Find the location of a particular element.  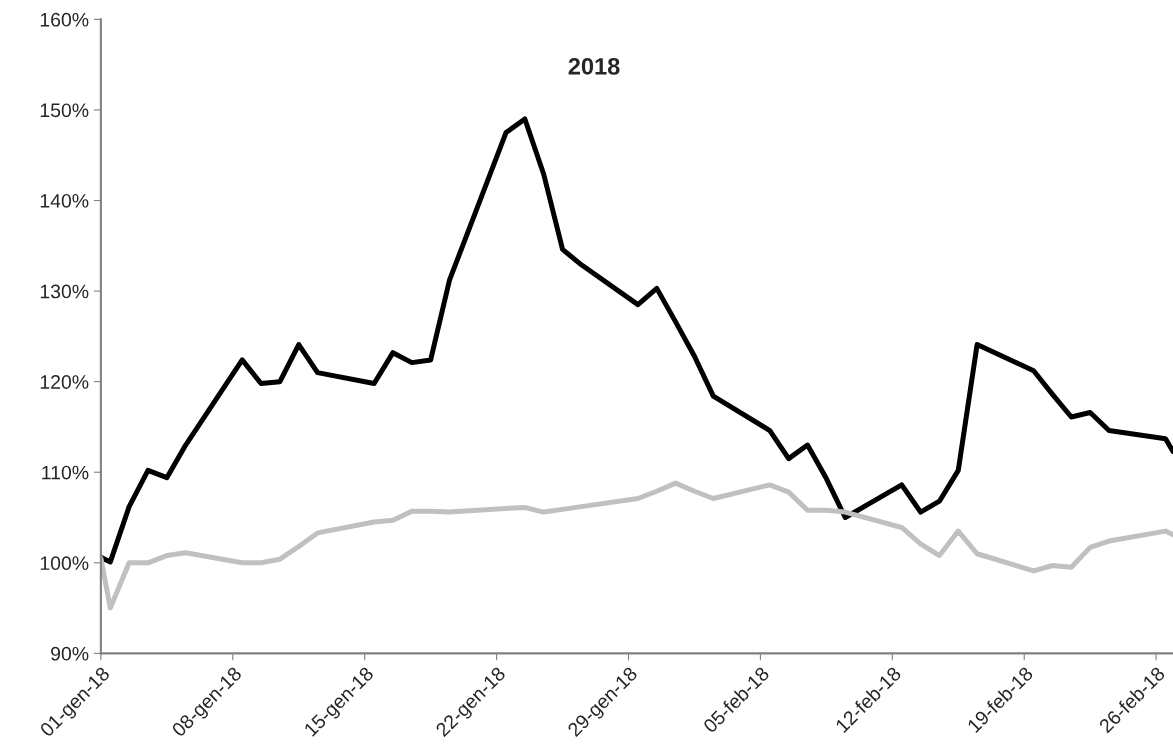

y-tick-label: 90% is located at coordinates (70, 653).